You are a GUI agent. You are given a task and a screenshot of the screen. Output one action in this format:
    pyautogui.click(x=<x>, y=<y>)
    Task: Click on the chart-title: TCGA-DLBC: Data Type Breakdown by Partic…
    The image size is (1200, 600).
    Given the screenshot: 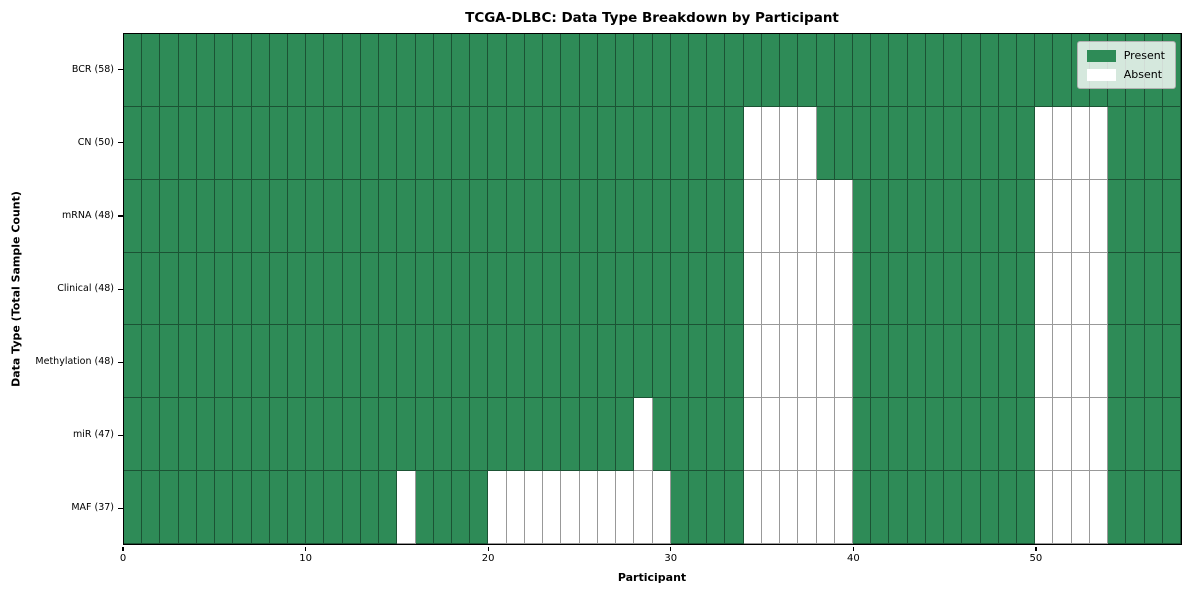 What is the action you would take?
    pyautogui.click(x=652, y=18)
    